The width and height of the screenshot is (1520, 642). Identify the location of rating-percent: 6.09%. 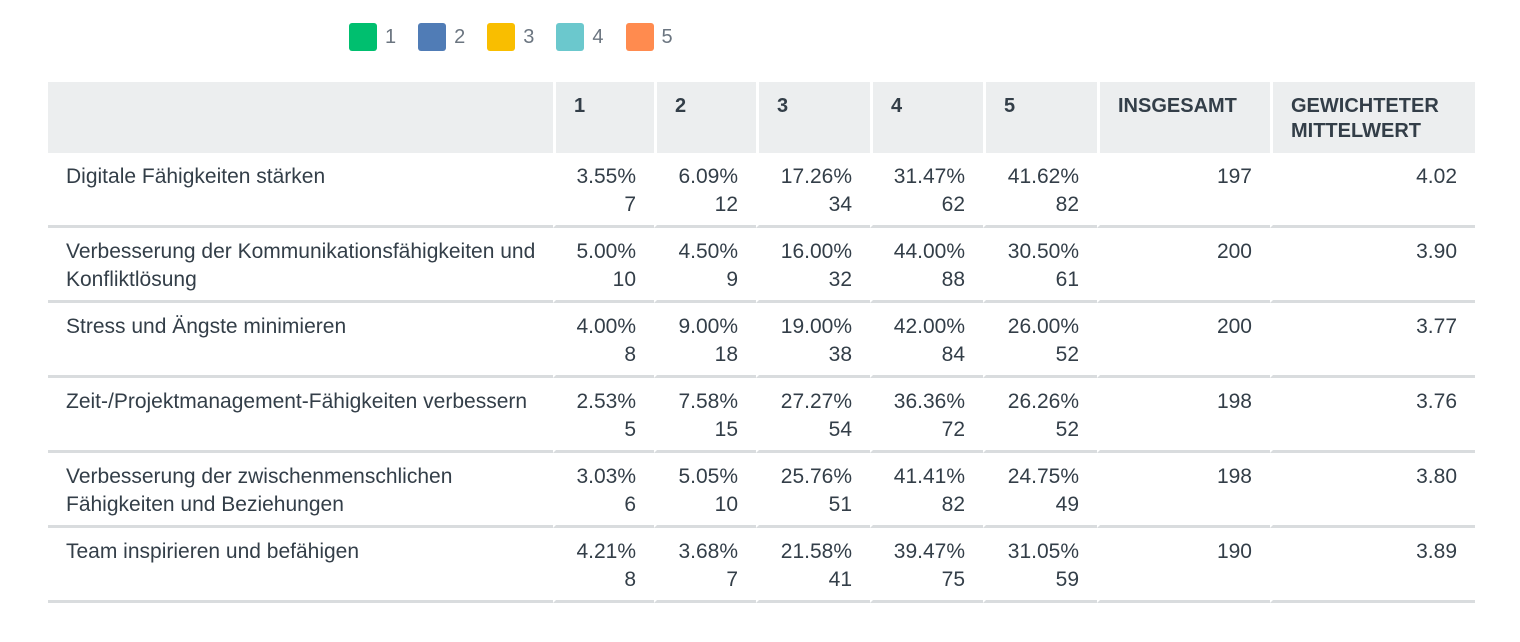
(708, 176).